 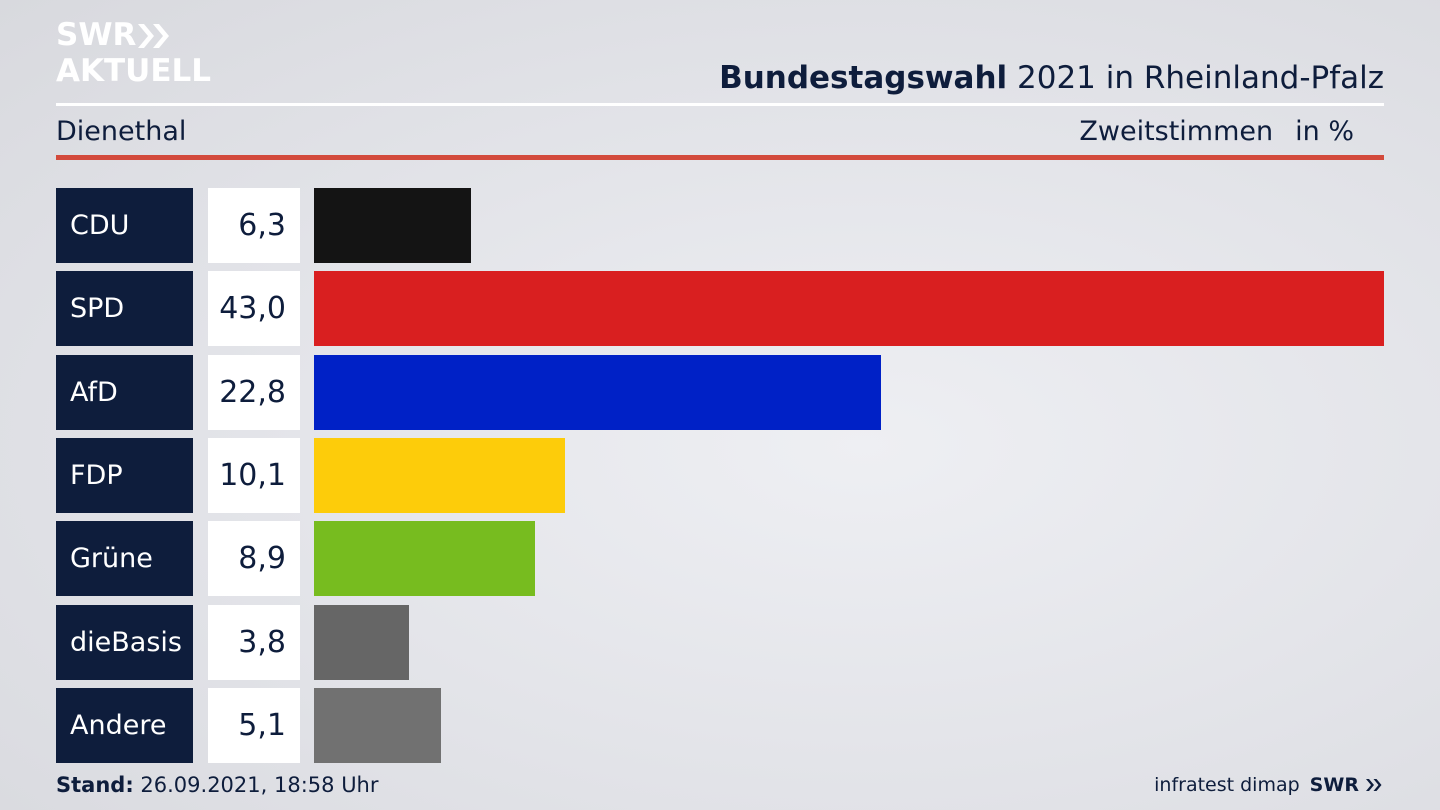 I want to click on chart-title-bold: Bundestagswahl, so click(x=863, y=78).